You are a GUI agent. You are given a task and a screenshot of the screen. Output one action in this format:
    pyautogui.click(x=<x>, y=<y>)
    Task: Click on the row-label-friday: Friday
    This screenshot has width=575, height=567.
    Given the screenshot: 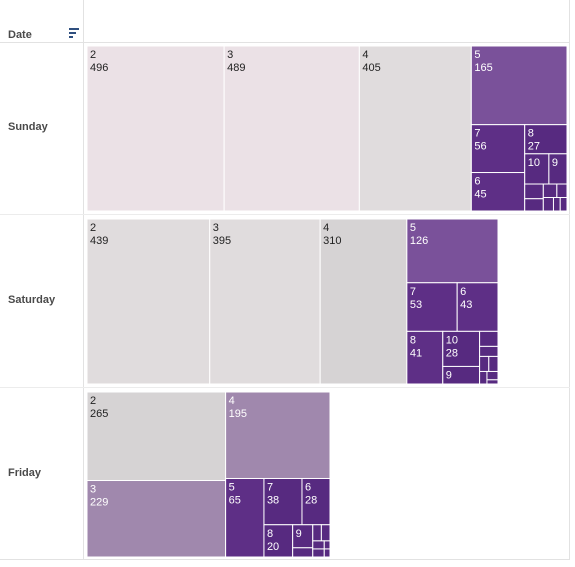 What is the action you would take?
    pyautogui.click(x=25, y=473)
    